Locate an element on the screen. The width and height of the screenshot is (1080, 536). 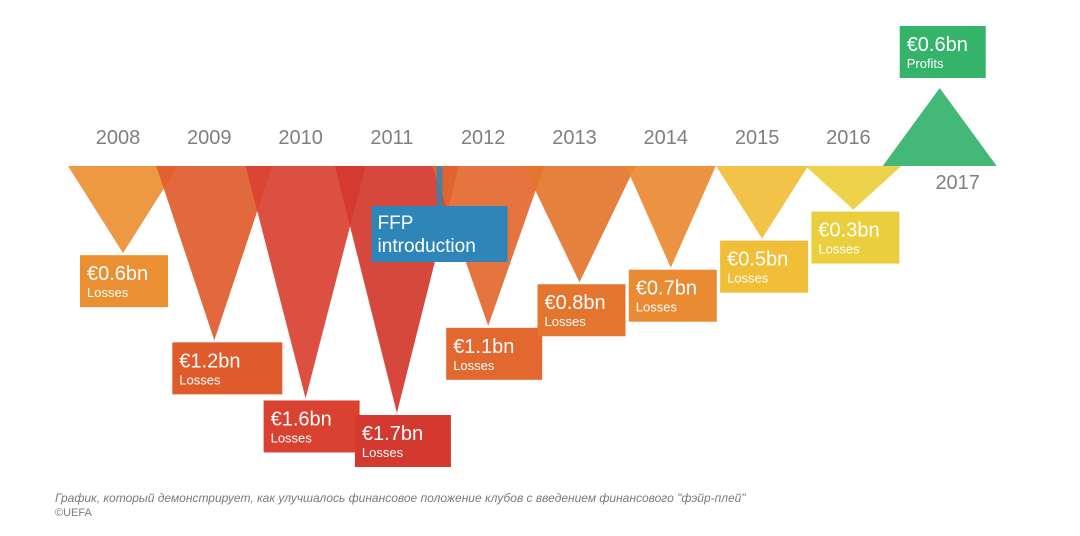
year-label-2008: 2008 is located at coordinates (118, 138).